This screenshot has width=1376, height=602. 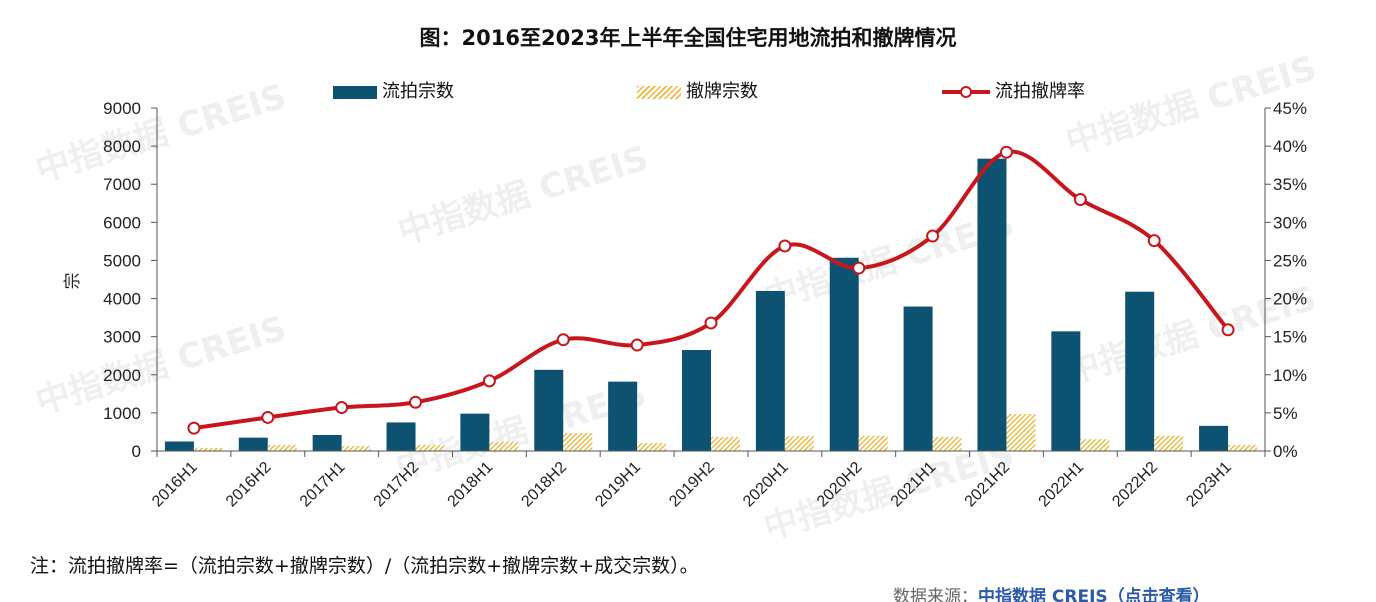 I want to click on rate-point-2022H2, so click(x=1154, y=241).